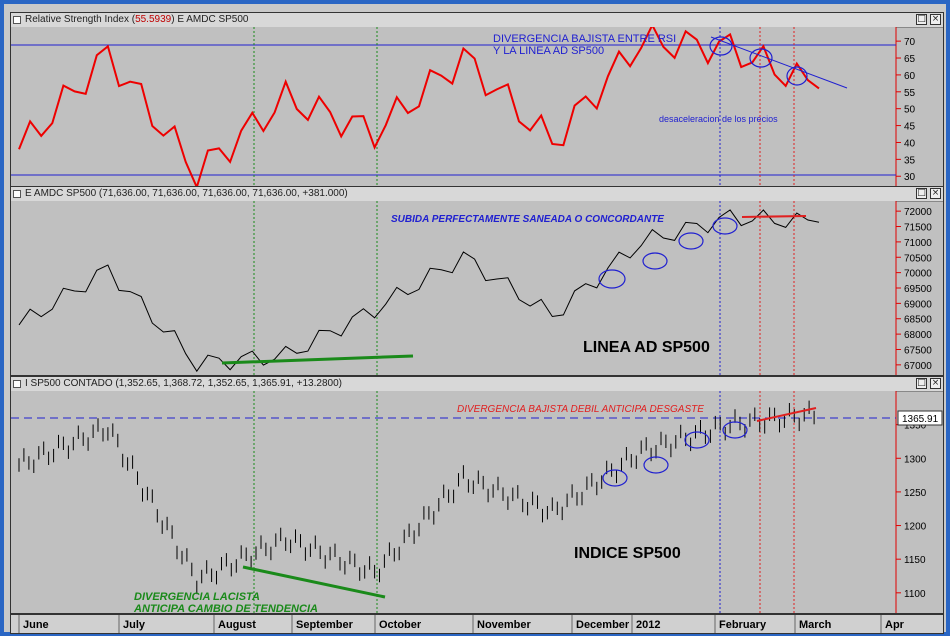  Describe the element at coordinates (895, 625) in the screenshot. I see `x-tick-label: Apr` at that location.